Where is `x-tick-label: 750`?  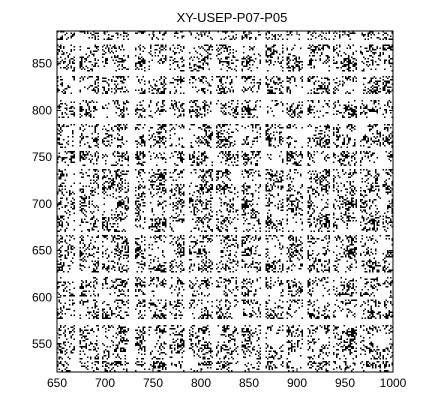
x-tick-label: 750 is located at coordinates (153, 383).